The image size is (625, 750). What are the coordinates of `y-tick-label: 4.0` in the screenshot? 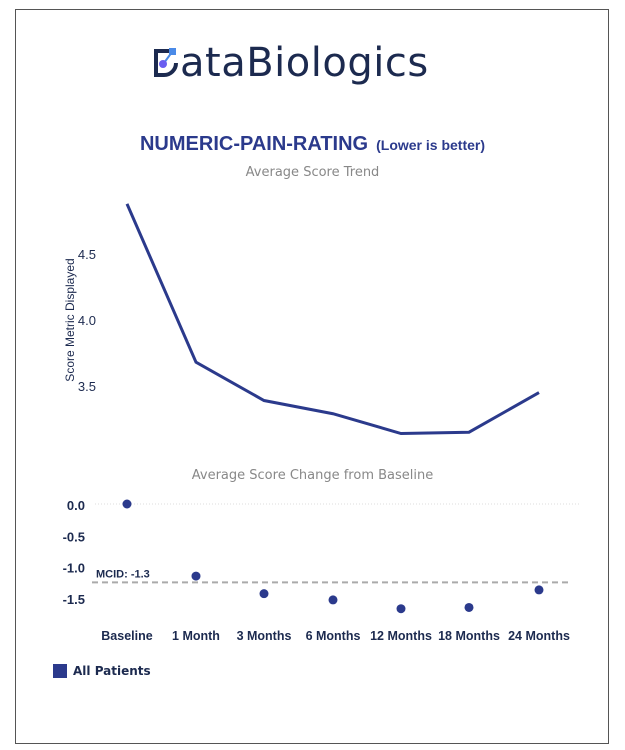 It's located at (87, 320).